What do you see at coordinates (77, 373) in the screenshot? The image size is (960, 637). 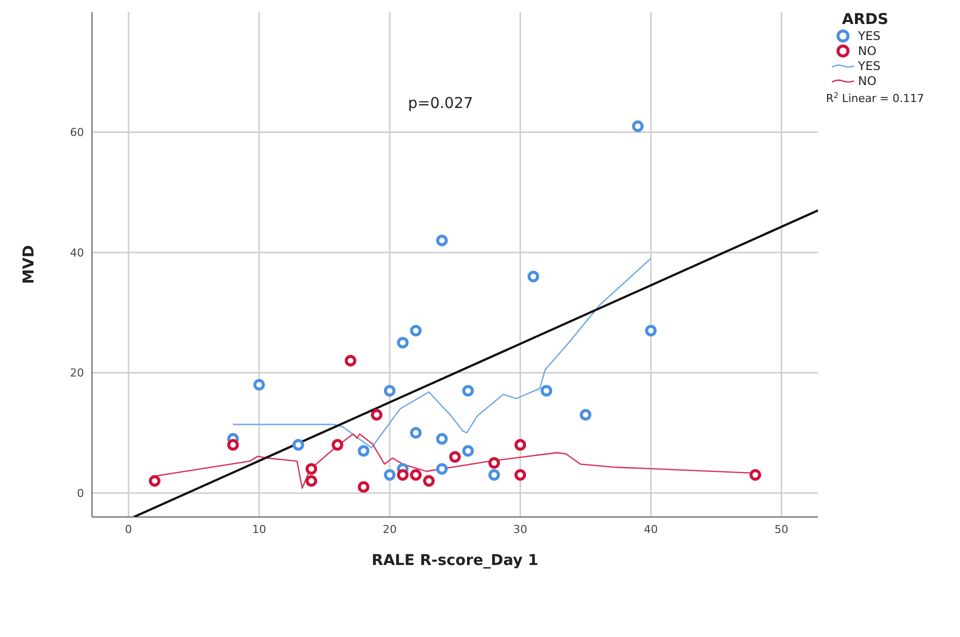 I see `y-tick-label: 20` at bounding box center [77, 373].